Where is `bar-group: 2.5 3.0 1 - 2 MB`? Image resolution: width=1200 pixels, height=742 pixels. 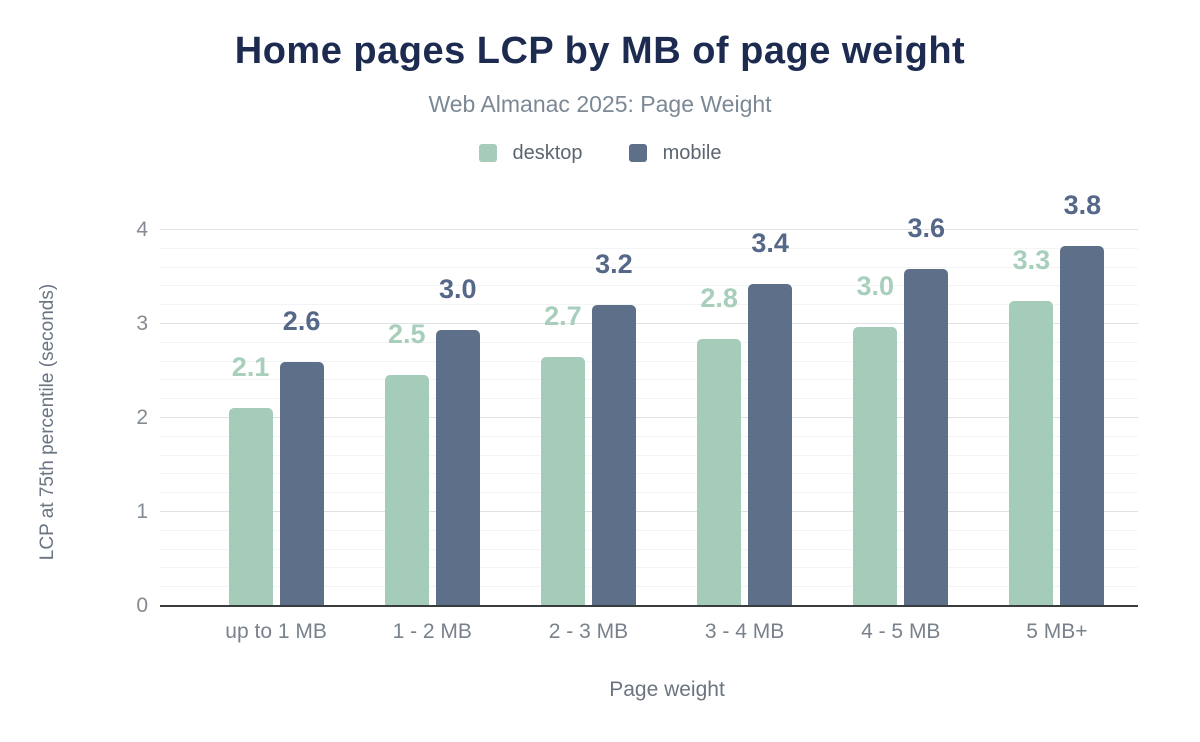 bar-group: 2.5 3.0 1 - 2 MB is located at coordinates (432, 436).